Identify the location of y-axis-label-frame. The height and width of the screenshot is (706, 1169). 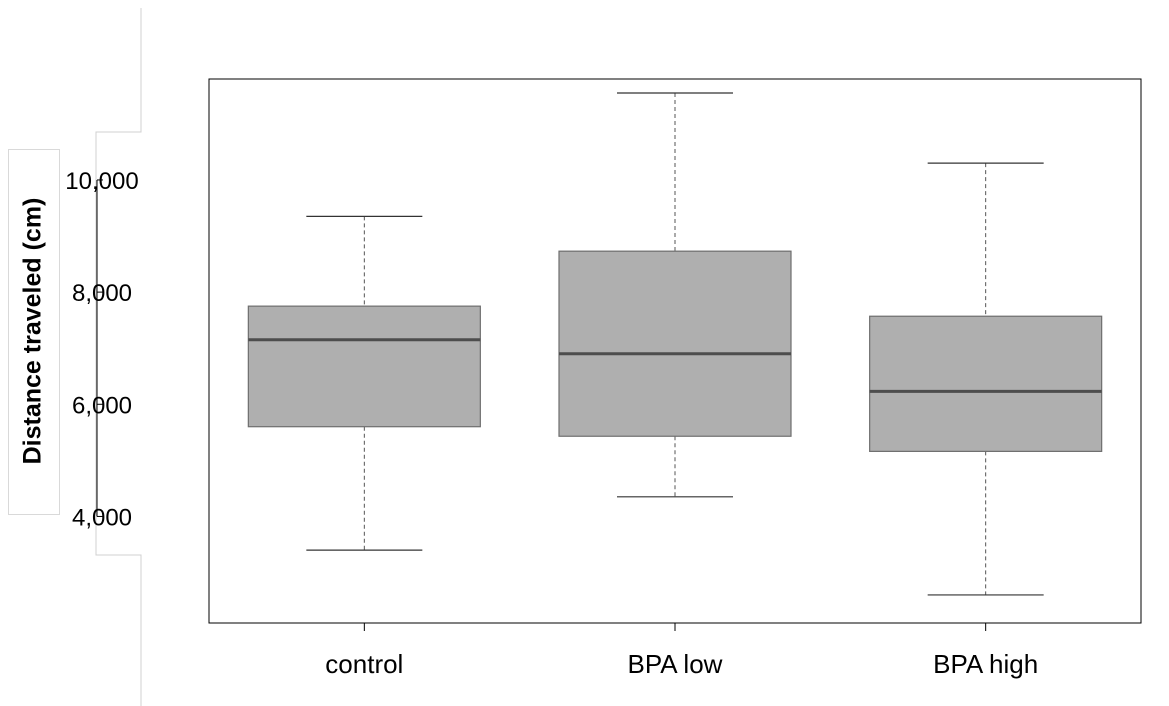
(34, 332).